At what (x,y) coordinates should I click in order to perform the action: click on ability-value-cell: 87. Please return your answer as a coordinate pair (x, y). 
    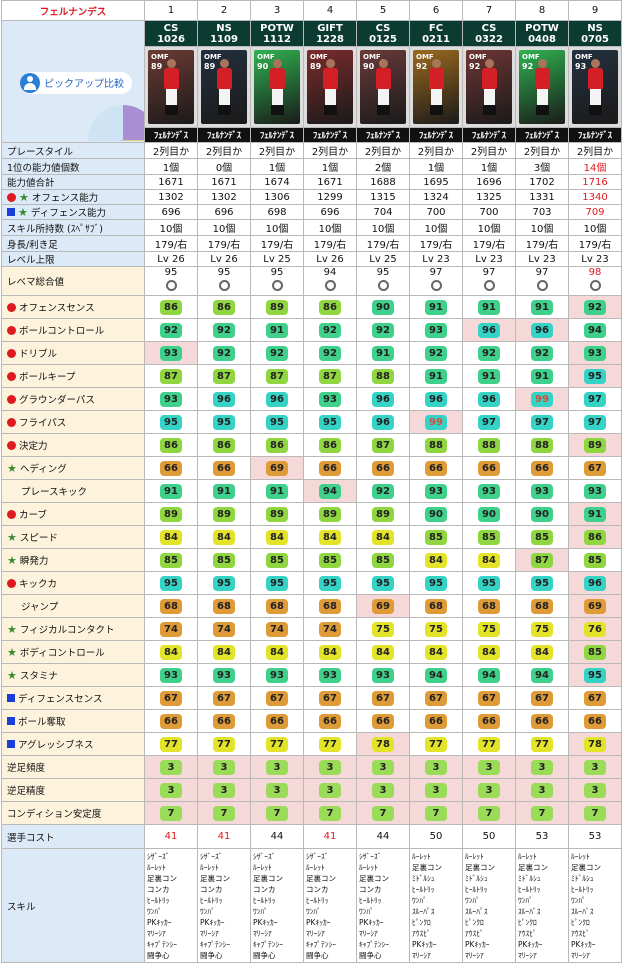
    Looking at the image, I should click on (542, 560).